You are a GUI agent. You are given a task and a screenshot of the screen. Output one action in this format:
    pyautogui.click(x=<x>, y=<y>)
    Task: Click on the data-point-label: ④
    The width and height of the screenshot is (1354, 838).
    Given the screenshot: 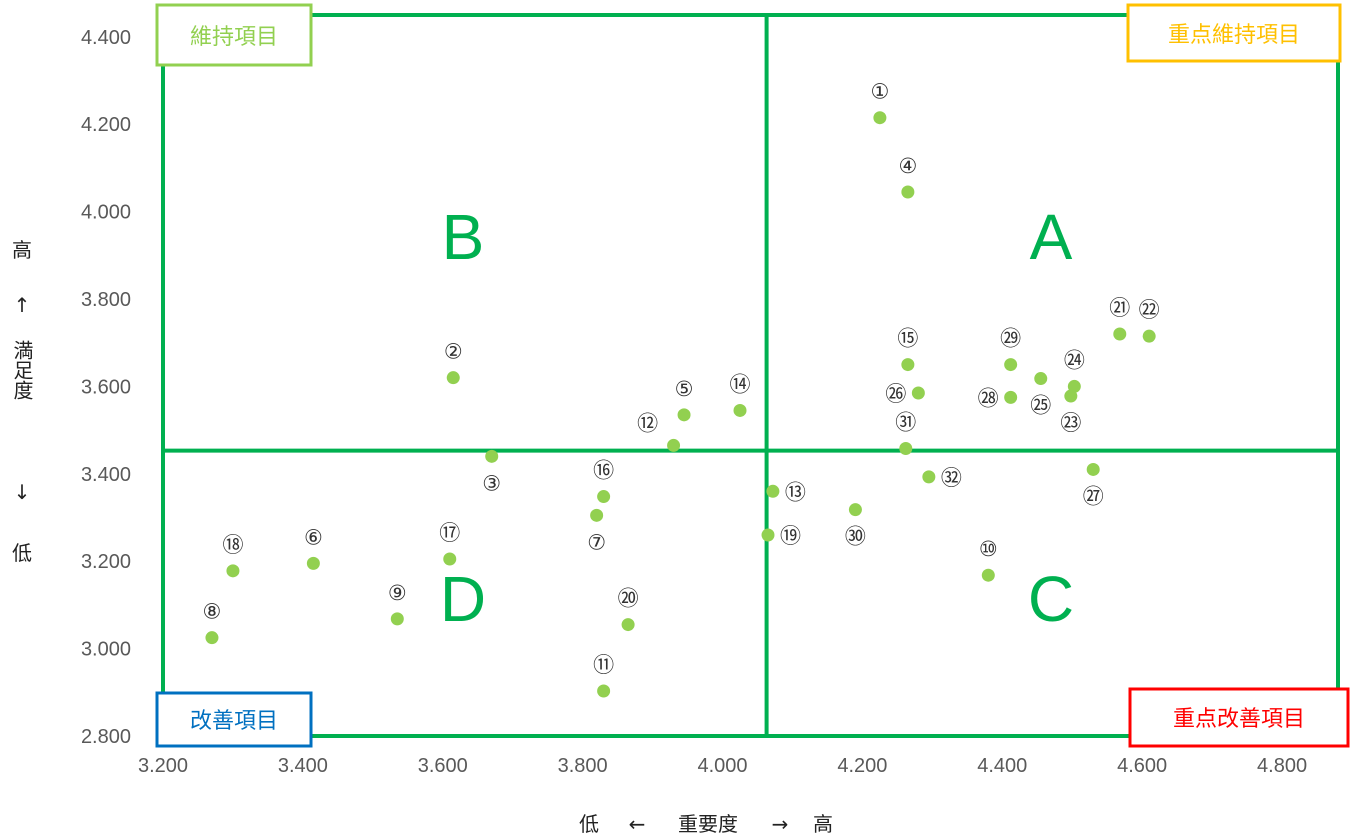 What is the action you would take?
    pyautogui.click(x=907, y=166)
    